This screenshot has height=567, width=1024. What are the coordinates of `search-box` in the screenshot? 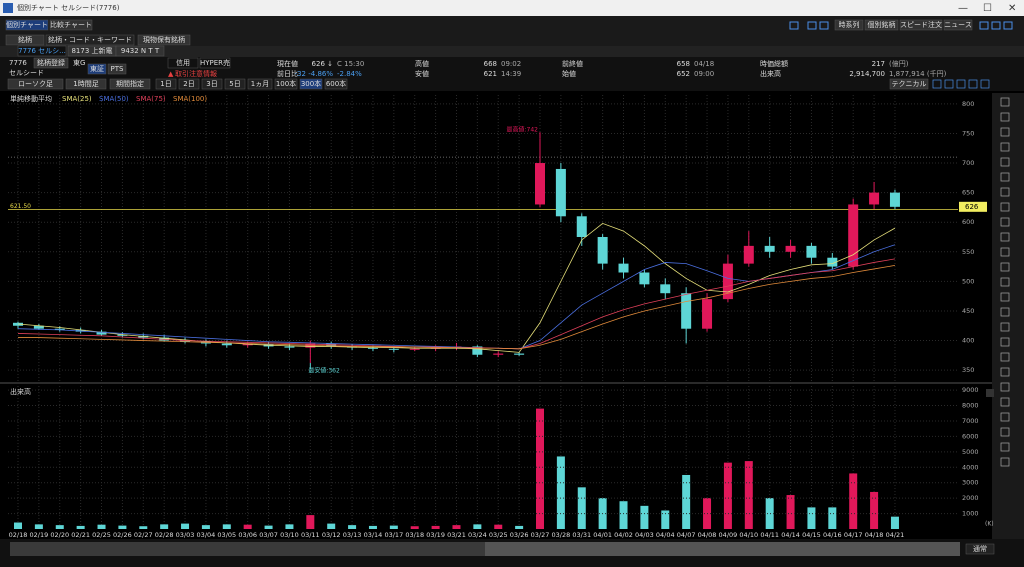 It's located at (90, 40).